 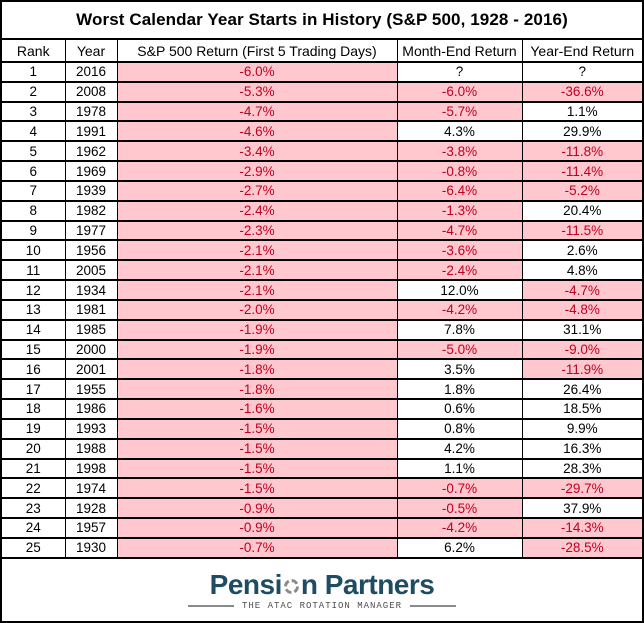 What do you see at coordinates (459, 448) in the screenshot?
I see `month-end-return-cell: 4.2%` at bounding box center [459, 448].